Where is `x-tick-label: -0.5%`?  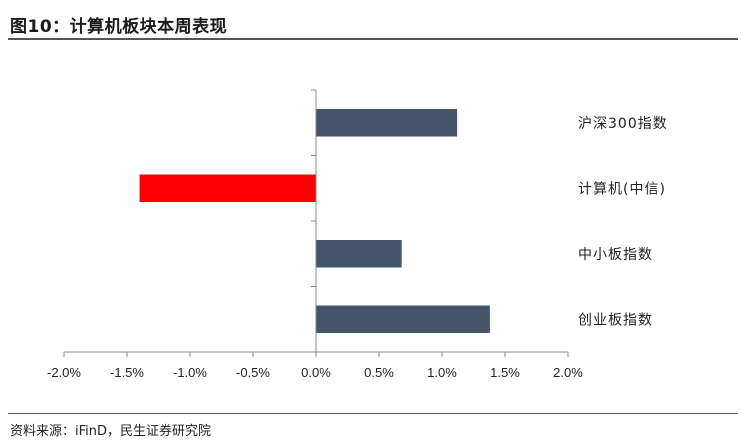
x-tick-label: -0.5% is located at coordinates (253, 372).